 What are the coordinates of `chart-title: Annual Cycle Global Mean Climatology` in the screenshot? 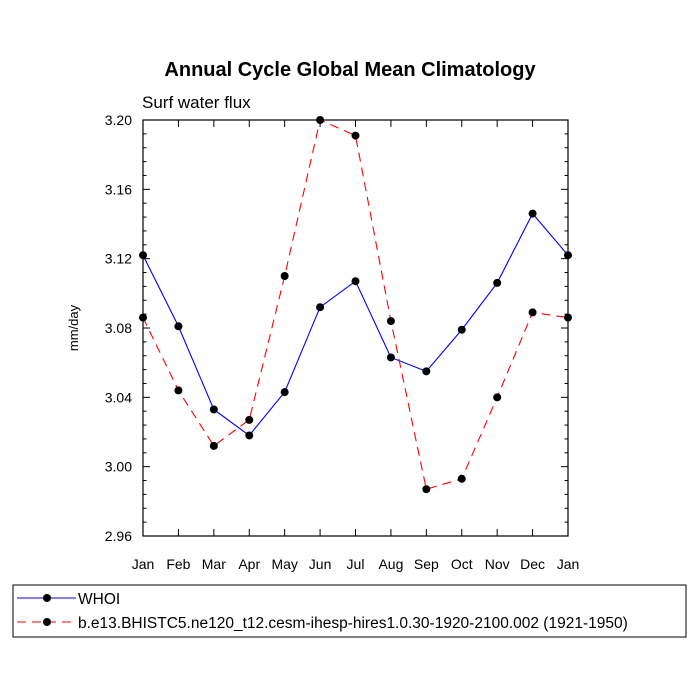 It's located at (350, 70).